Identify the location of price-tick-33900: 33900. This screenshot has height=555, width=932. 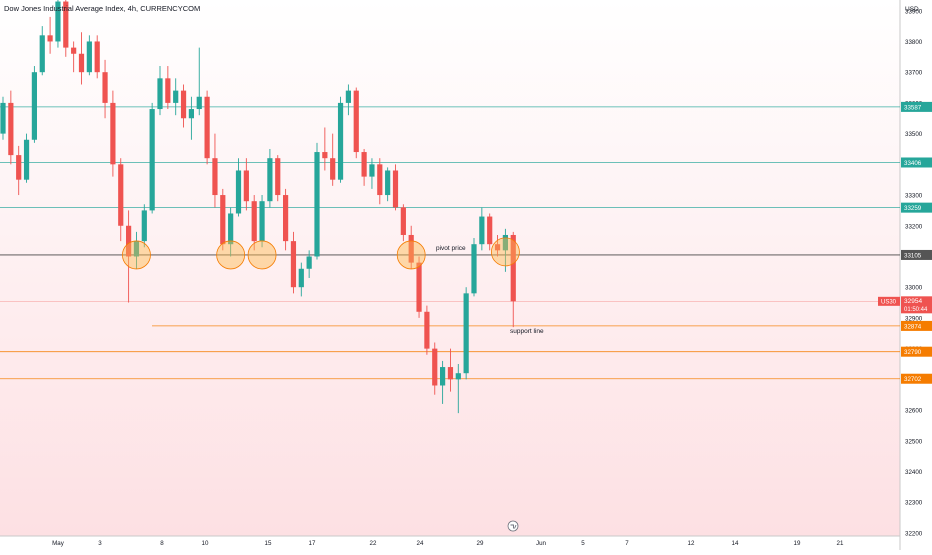
(914, 11).